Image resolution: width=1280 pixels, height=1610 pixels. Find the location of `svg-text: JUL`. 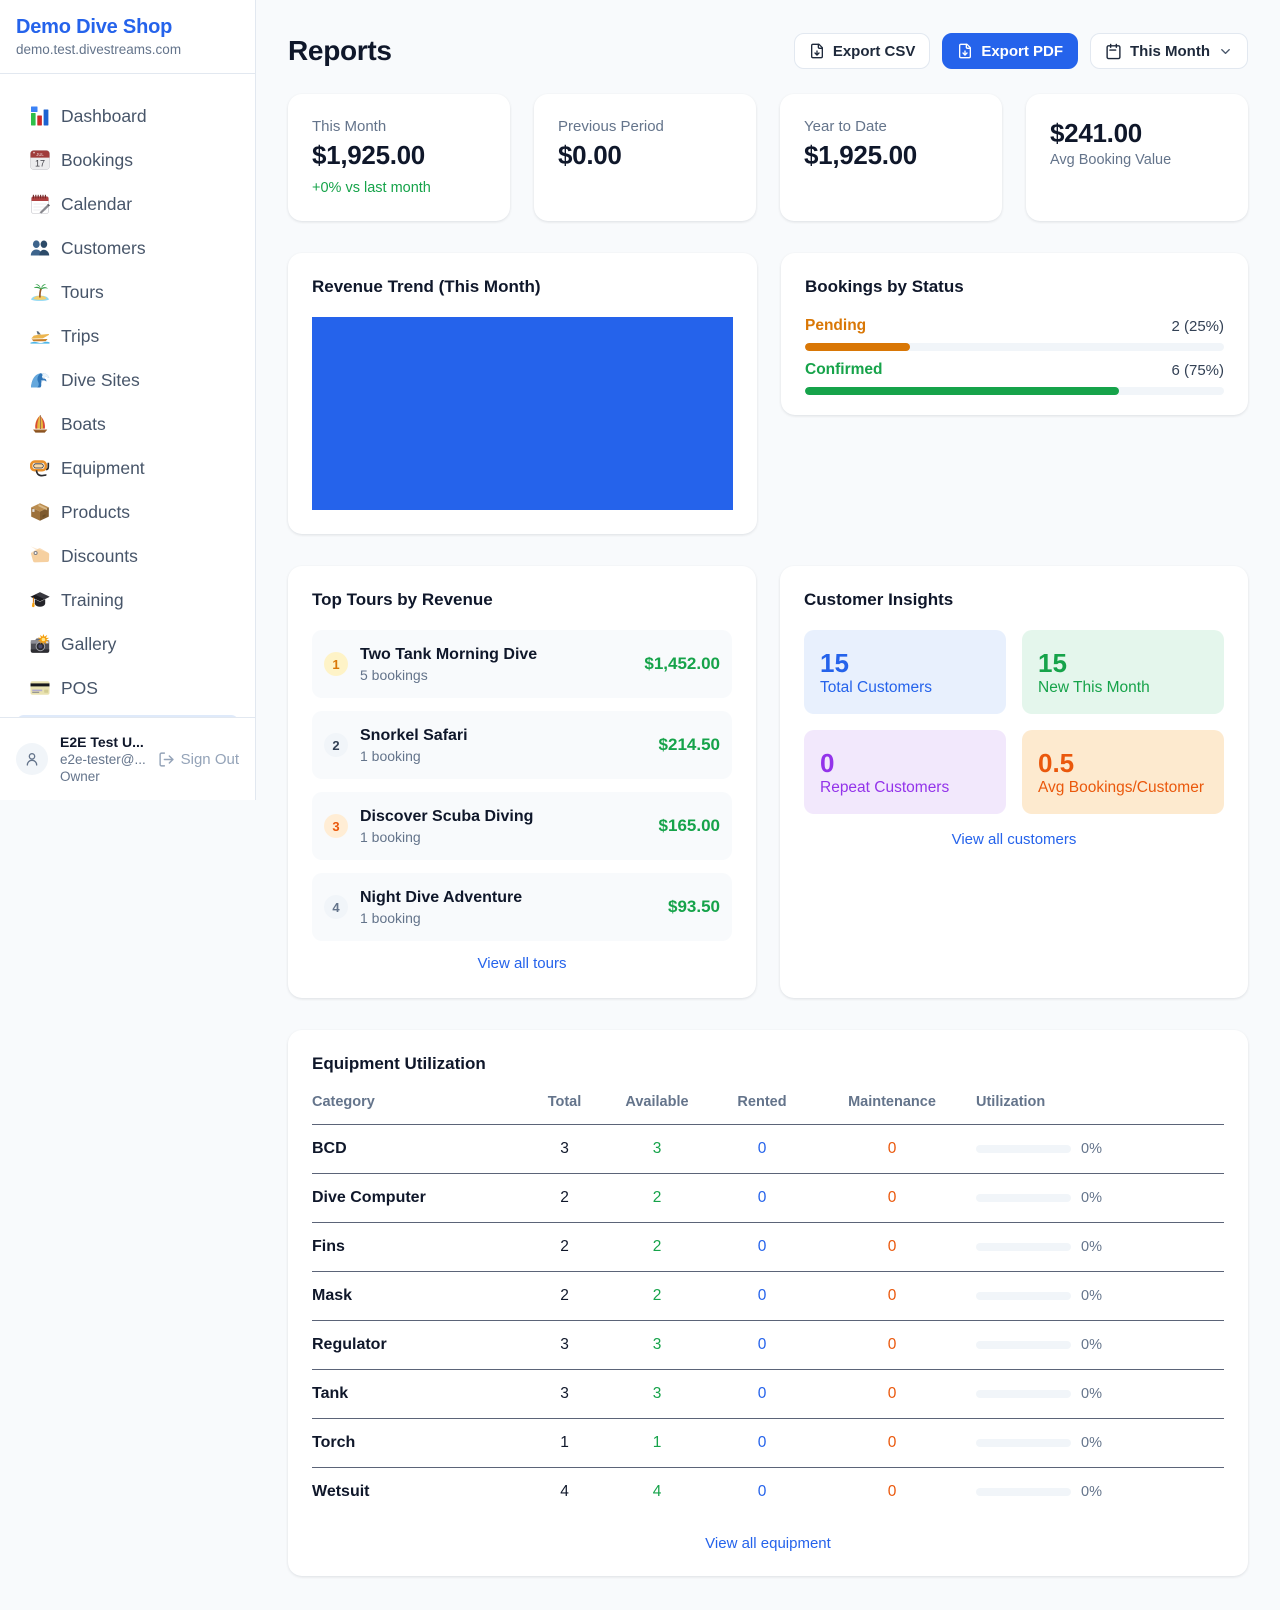

svg-text: JUL is located at coordinates (40, 154).